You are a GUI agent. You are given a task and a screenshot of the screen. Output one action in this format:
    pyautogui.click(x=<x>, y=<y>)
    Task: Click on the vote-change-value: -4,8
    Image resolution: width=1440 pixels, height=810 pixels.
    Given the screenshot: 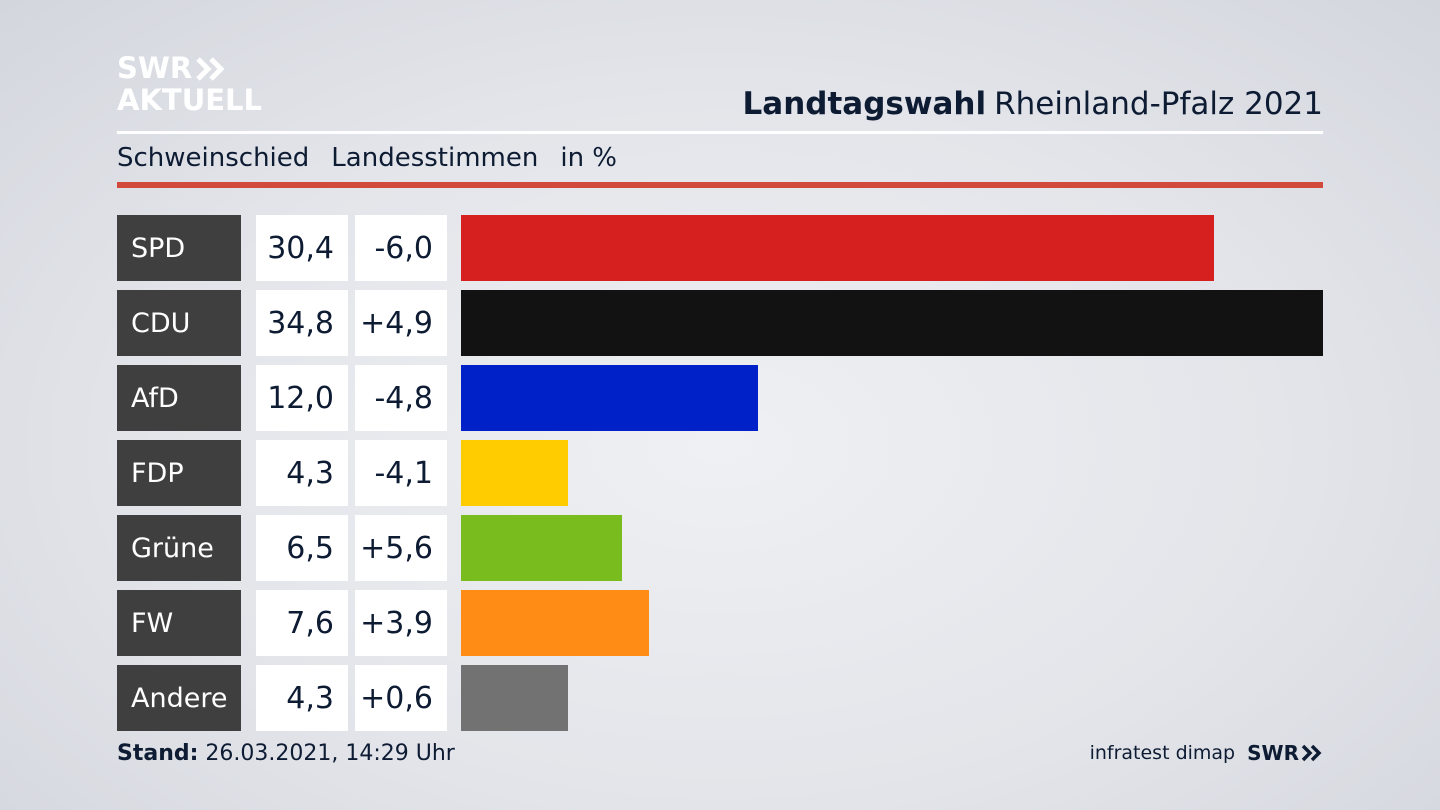 What is the action you would take?
    pyautogui.click(x=401, y=398)
    